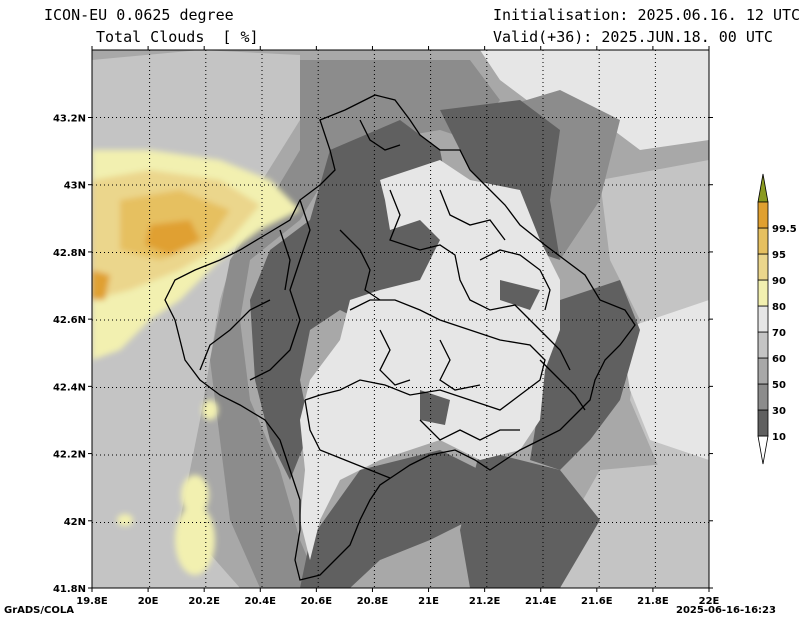  What do you see at coordinates (92, 601) in the screenshot?
I see `x-tick-label: 19.8E` at bounding box center [92, 601].